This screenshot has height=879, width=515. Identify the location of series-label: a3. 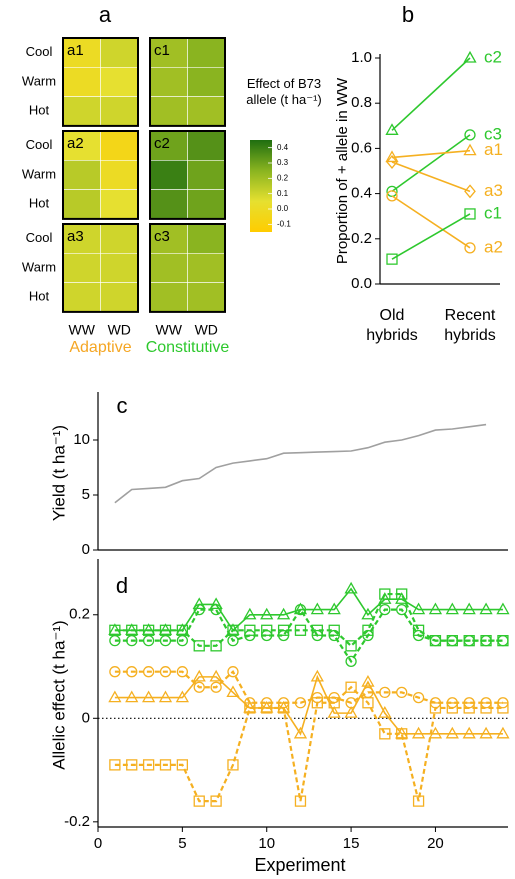
(493, 190).